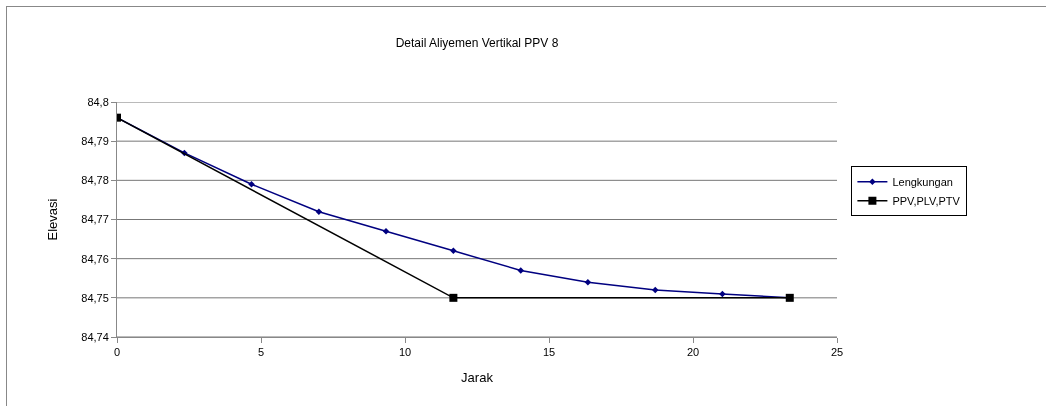 The height and width of the screenshot is (416, 1056). Describe the element at coordinates (95, 297) in the screenshot. I see `y-tick-label: 84,75` at that location.